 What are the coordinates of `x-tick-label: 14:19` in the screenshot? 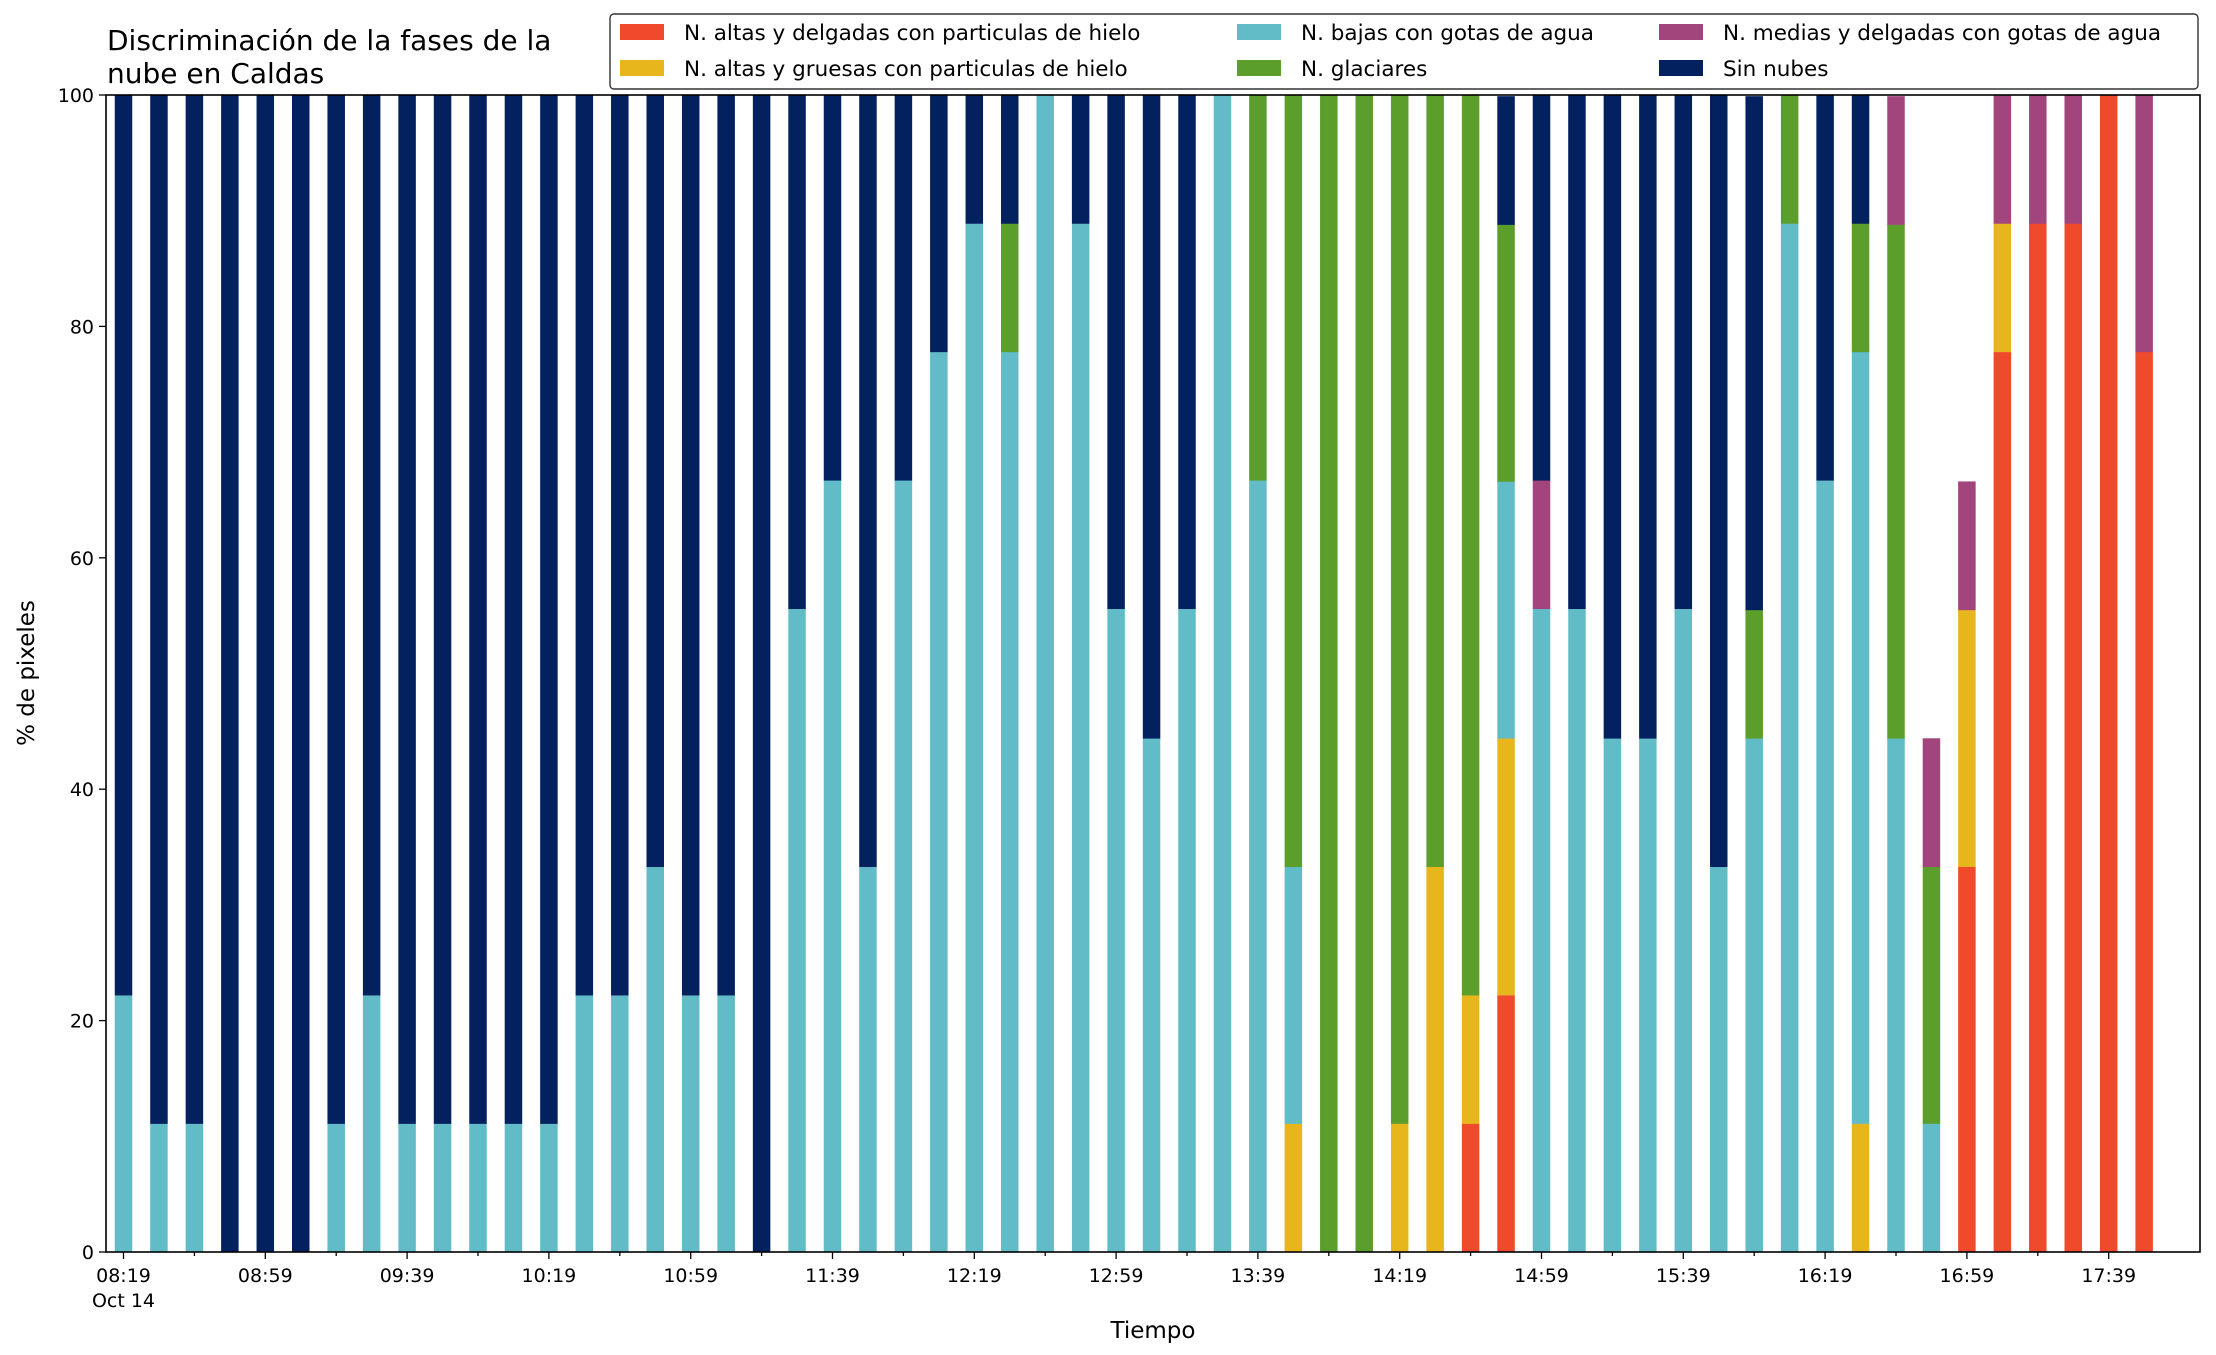 It's located at (1399, 1276).